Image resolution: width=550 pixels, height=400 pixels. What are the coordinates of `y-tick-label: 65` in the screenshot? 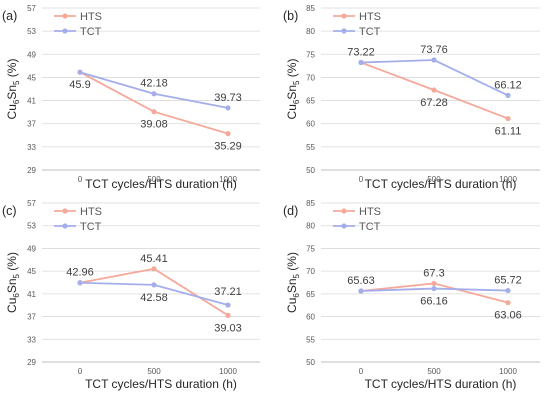 It's located at (310, 101).